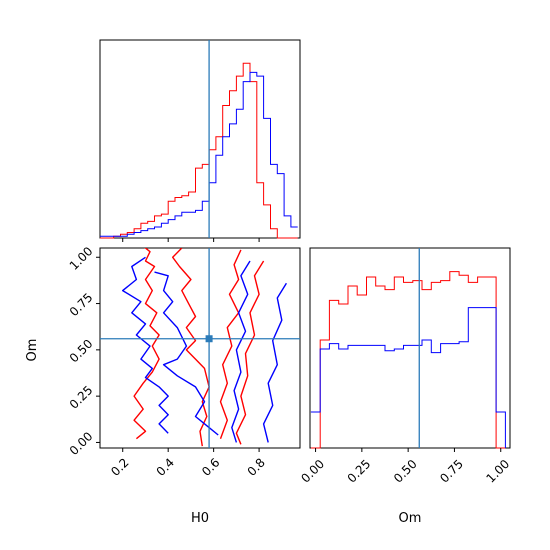 The width and height of the screenshot is (550, 550). I want to click on h0-histogram-layer, so click(199, 139).